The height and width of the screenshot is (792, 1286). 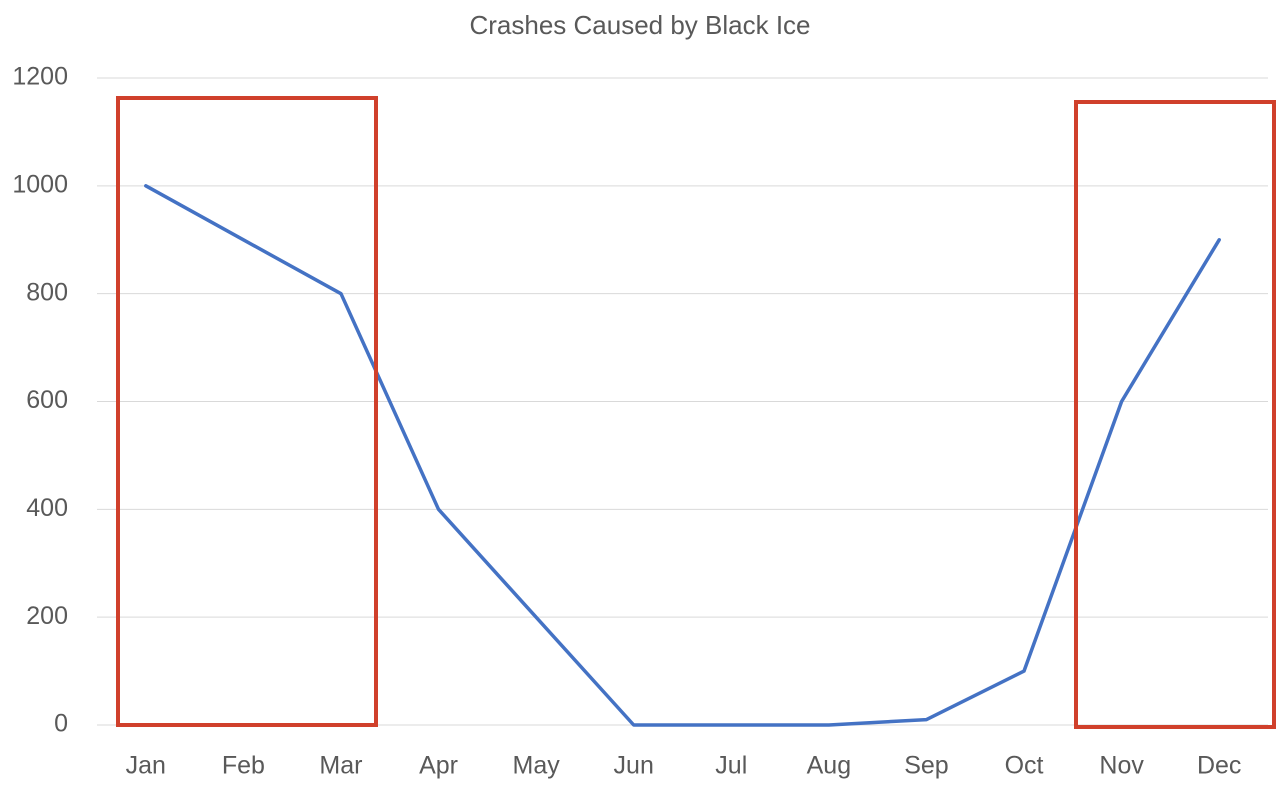 I want to click on y-tick-label: 800, so click(x=47, y=292).